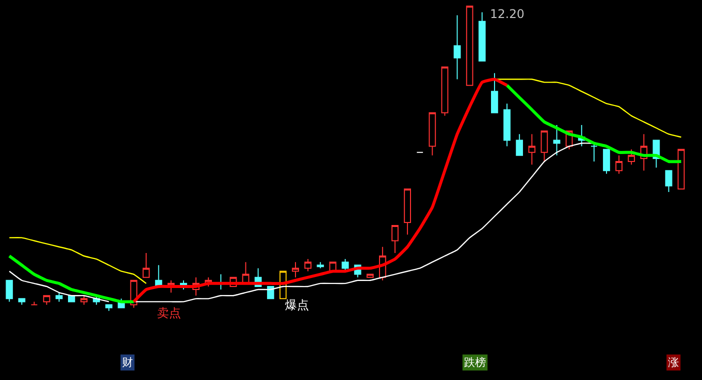  What do you see at coordinates (127, 362) in the screenshot?
I see `text: 财` at bounding box center [127, 362].